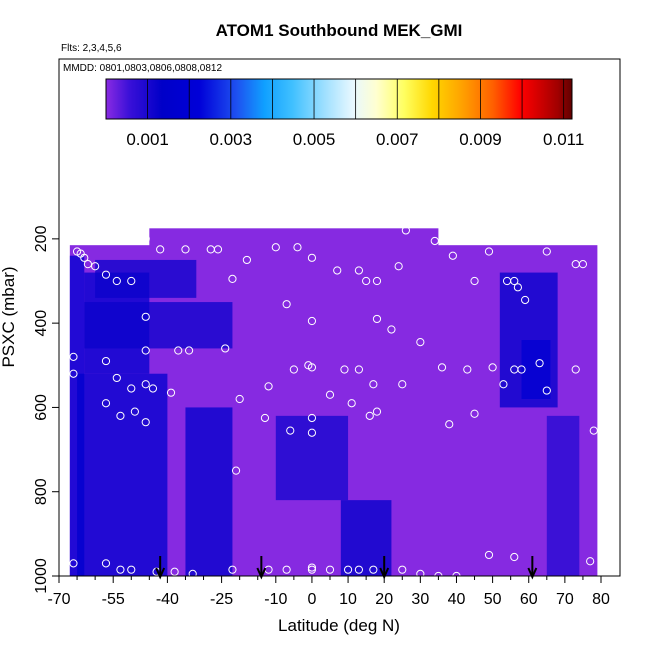 This screenshot has height=650, width=650. What do you see at coordinates (142, 68) in the screenshot?
I see `dates-note: MMDD: 0801,0803,0806,0808,0812` at bounding box center [142, 68].